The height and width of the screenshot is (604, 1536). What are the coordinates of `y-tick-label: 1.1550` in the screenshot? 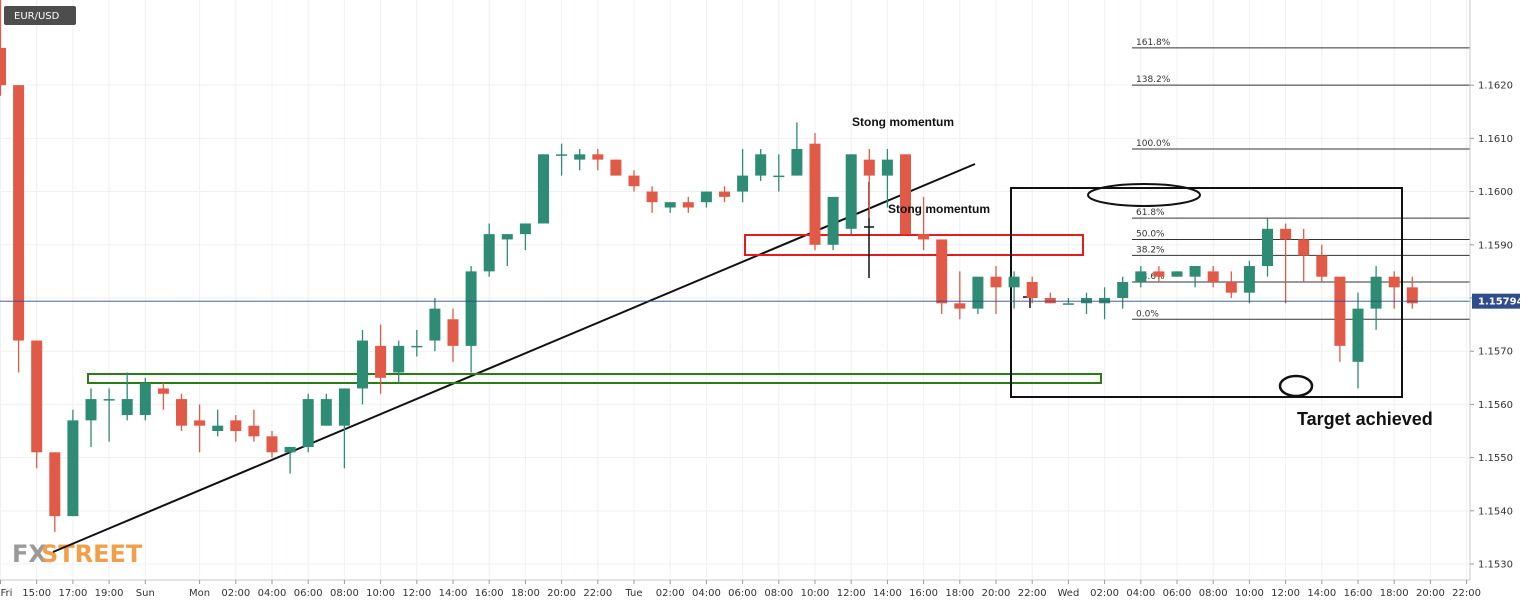 It's located at (1495, 458).